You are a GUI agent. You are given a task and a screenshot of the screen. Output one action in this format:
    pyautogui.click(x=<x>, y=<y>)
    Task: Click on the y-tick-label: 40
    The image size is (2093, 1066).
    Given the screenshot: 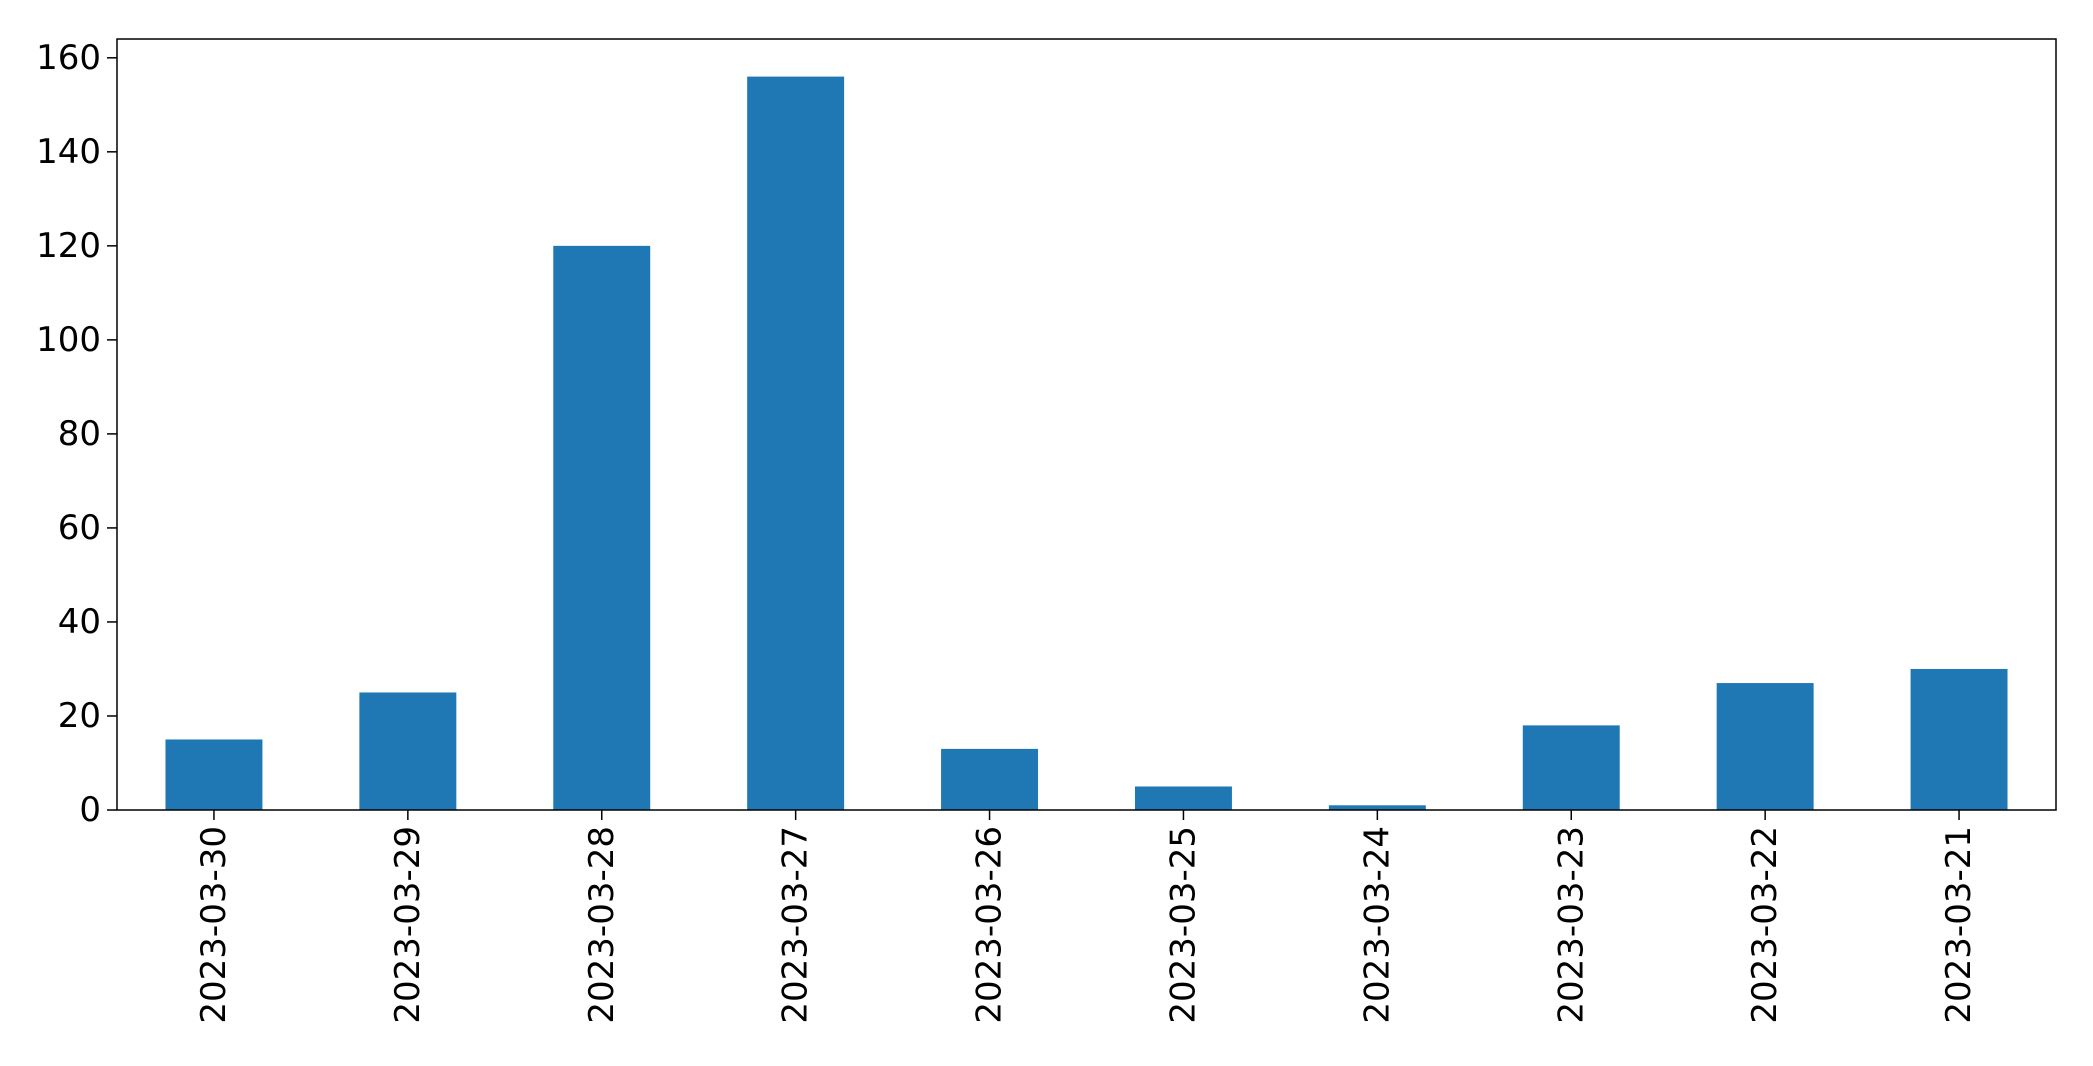 What is the action you would take?
    pyautogui.click(x=79, y=622)
    